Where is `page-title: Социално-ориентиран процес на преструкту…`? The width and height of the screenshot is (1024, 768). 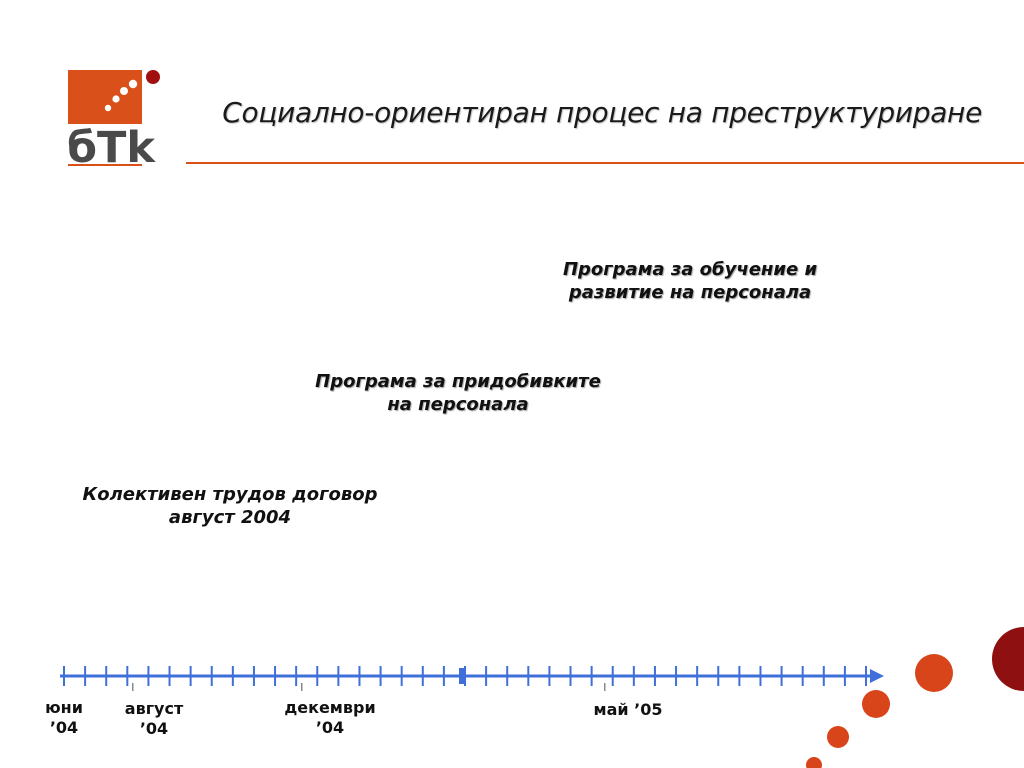 page-title: Социално-ориентиран процес на преструкту… is located at coordinates (602, 112).